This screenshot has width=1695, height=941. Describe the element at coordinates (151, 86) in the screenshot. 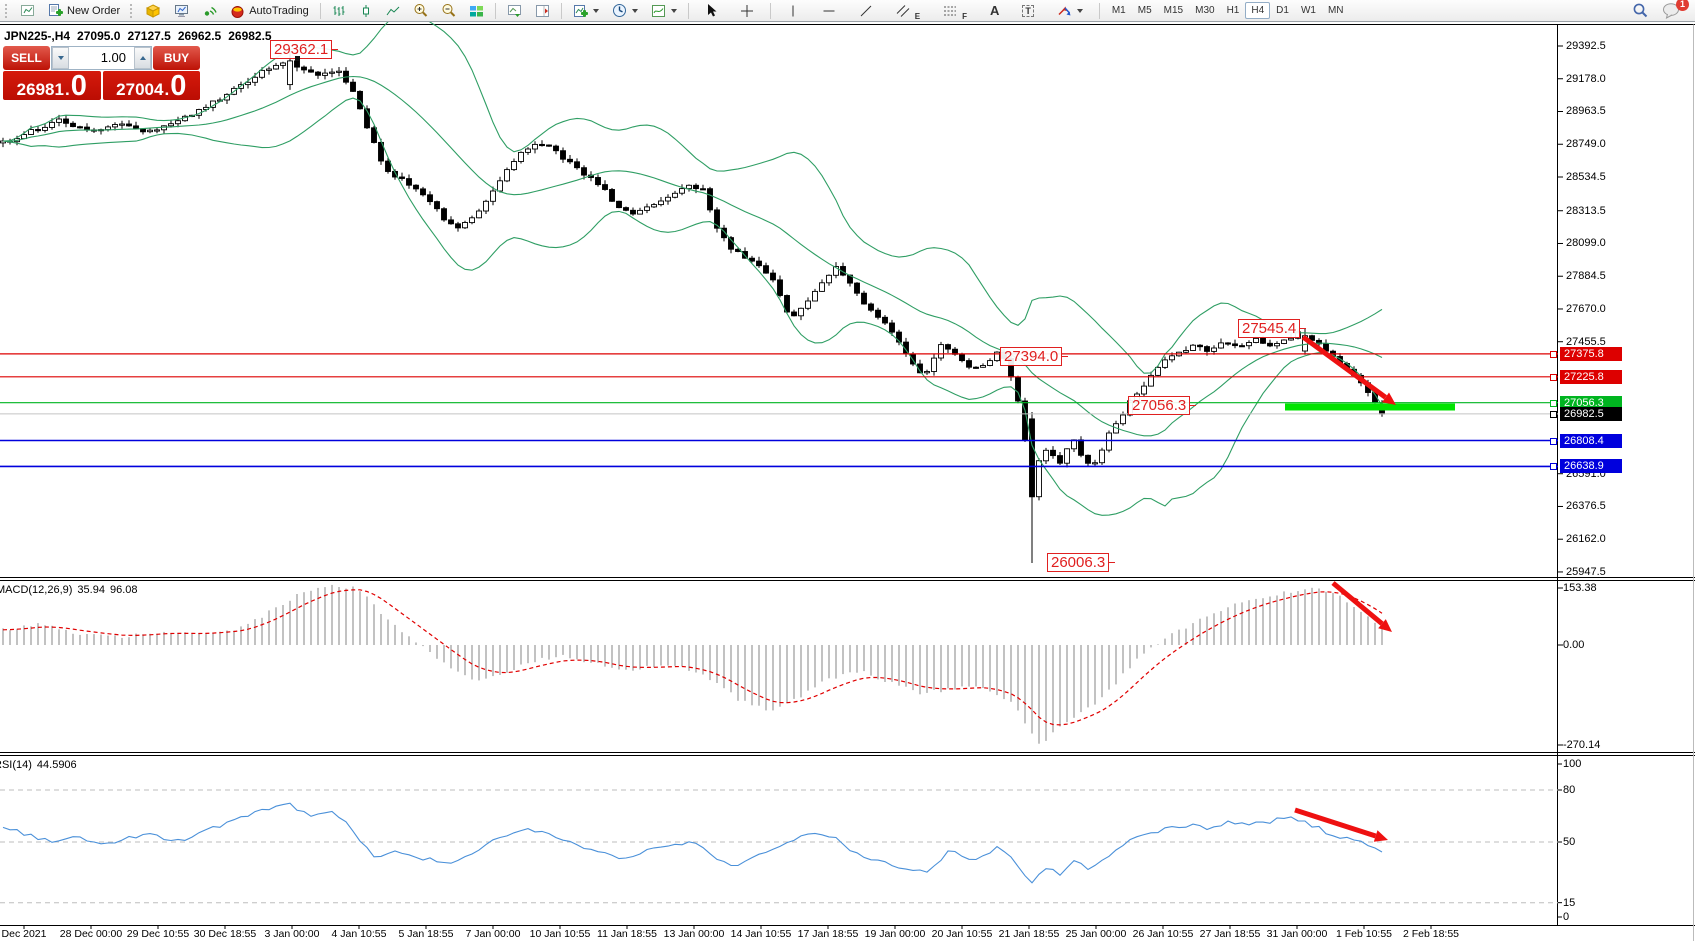

I see `buy-price-display: 27004. 0` at that location.